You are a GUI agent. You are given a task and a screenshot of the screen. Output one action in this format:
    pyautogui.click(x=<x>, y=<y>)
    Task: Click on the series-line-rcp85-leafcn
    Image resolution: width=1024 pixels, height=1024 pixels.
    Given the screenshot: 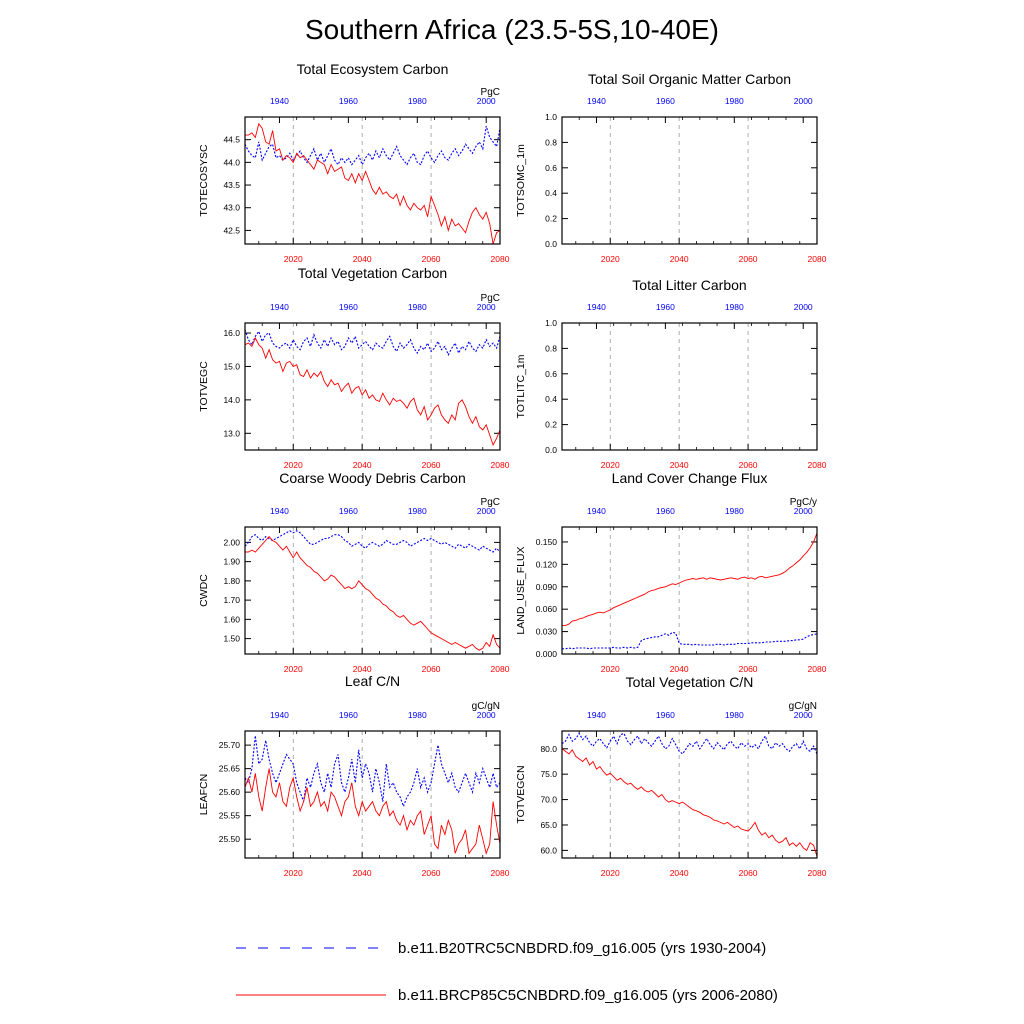 What is the action you would take?
    pyautogui.click(x=372, y=811)
    